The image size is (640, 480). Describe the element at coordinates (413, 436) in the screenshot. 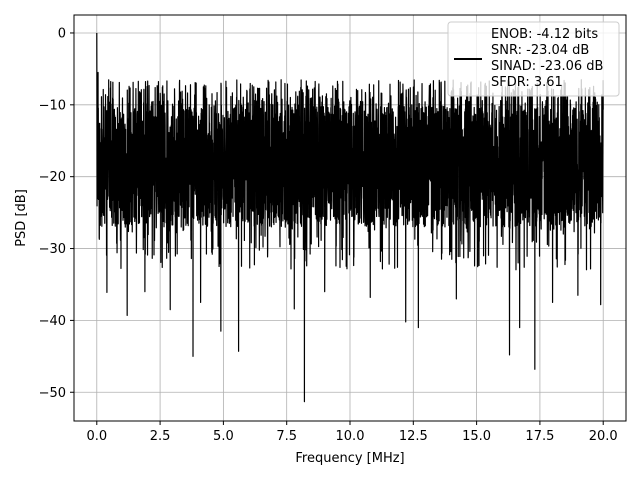

I see `x-tick-label: 12.5` at that location.